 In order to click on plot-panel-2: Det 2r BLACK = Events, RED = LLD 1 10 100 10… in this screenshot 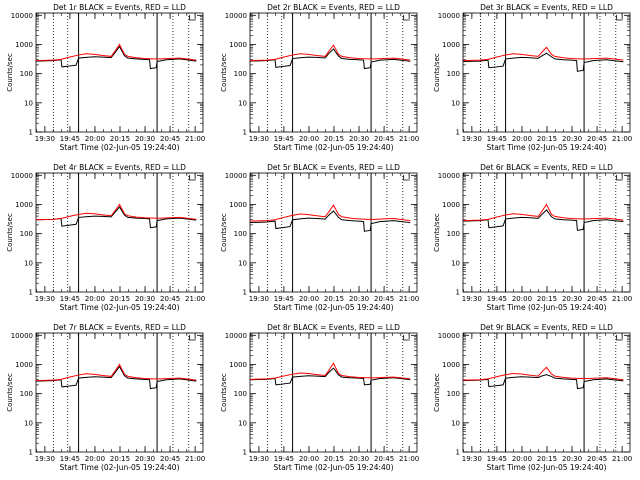, I will do `click(319, 77)`.